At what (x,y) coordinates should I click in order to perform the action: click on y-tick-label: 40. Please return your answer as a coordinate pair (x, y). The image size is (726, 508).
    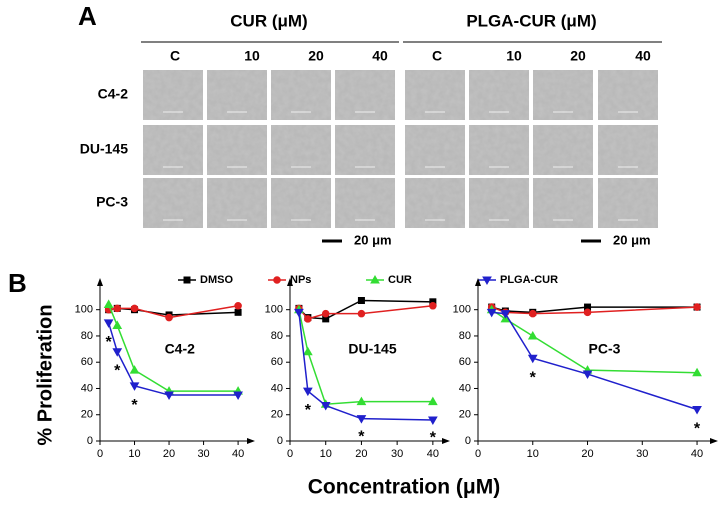
    Looking at the image, I should click on (277, 388).